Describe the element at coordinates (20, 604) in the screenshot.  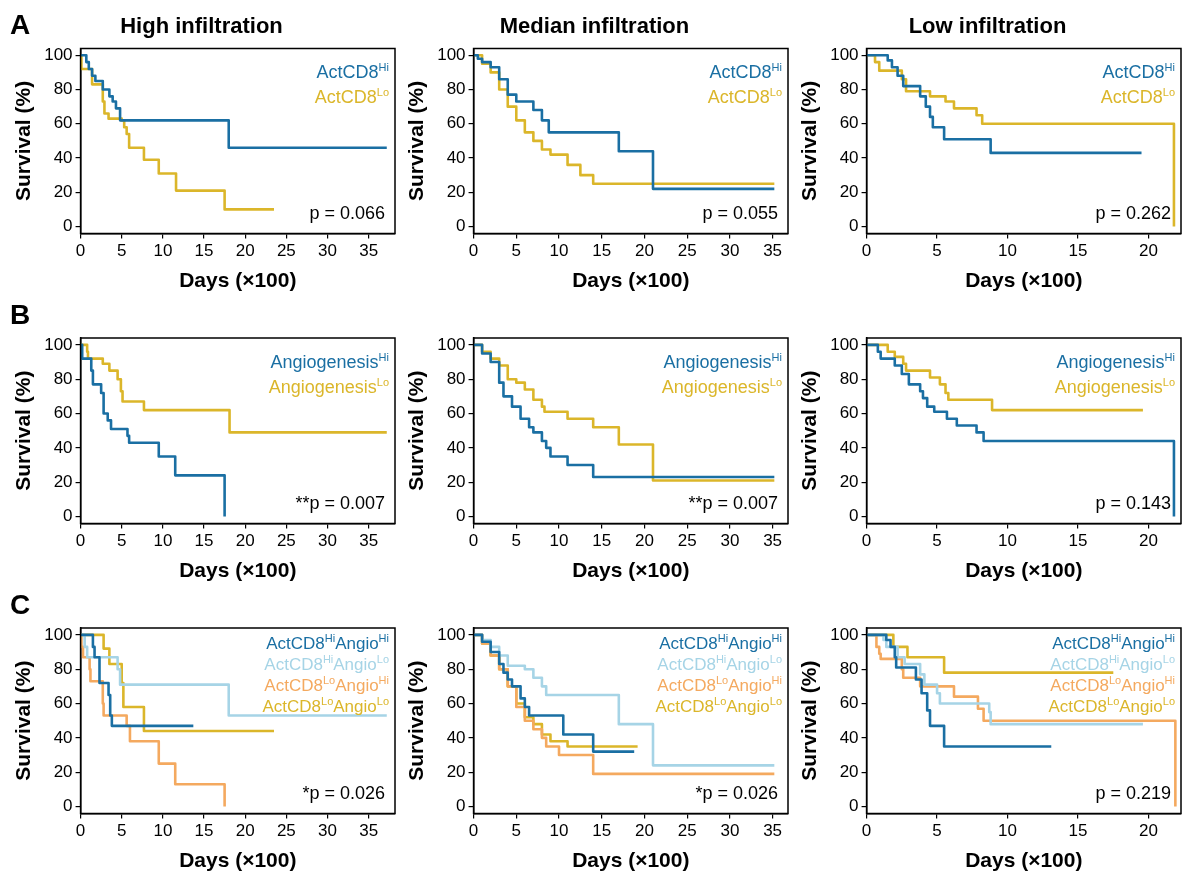
I see `text: C` at that location.